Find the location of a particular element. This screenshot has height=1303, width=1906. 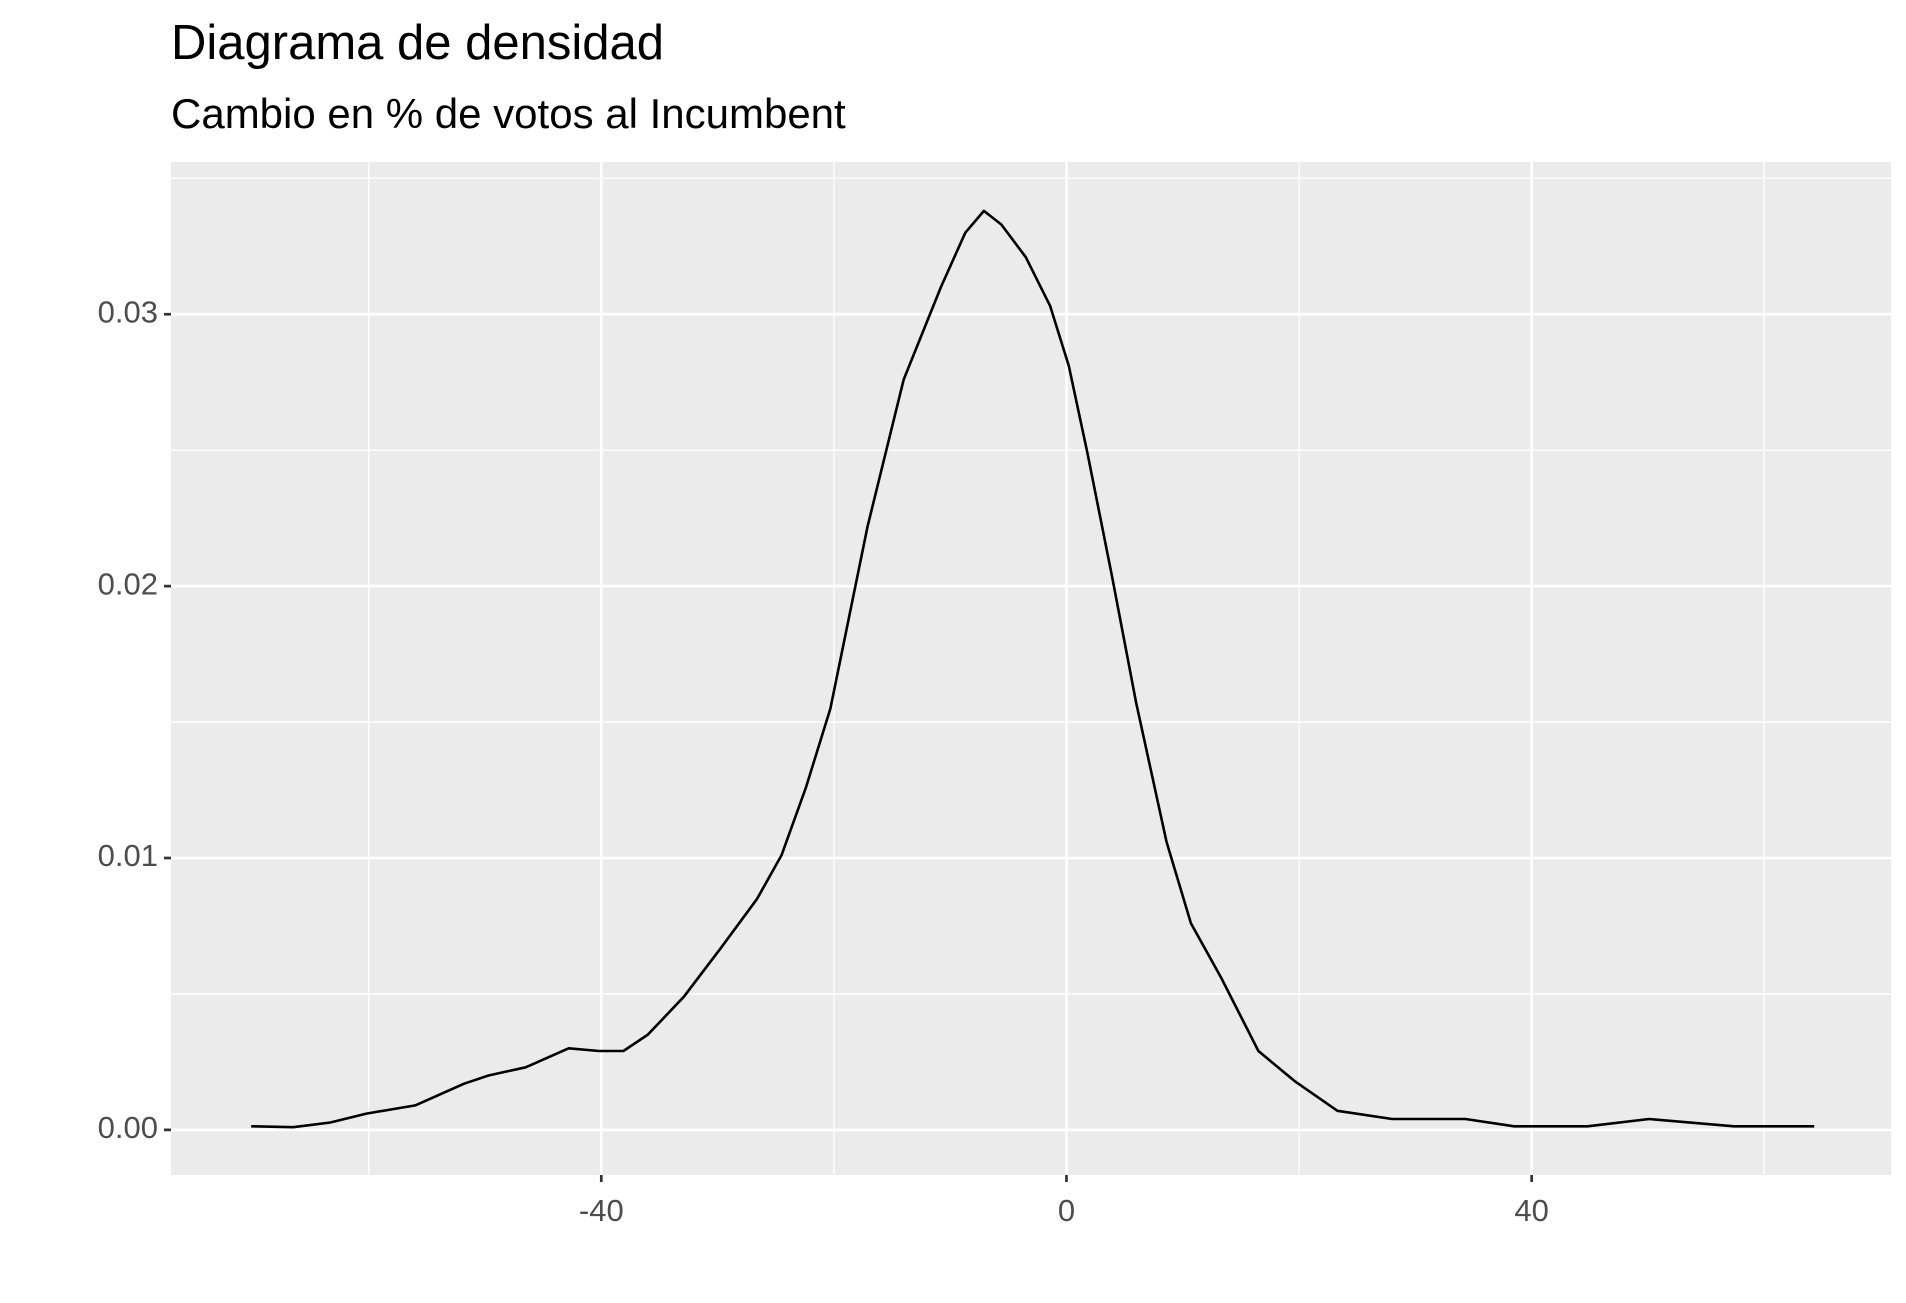

x-tick-label: 0 is located at coordinates (1066, 1210).